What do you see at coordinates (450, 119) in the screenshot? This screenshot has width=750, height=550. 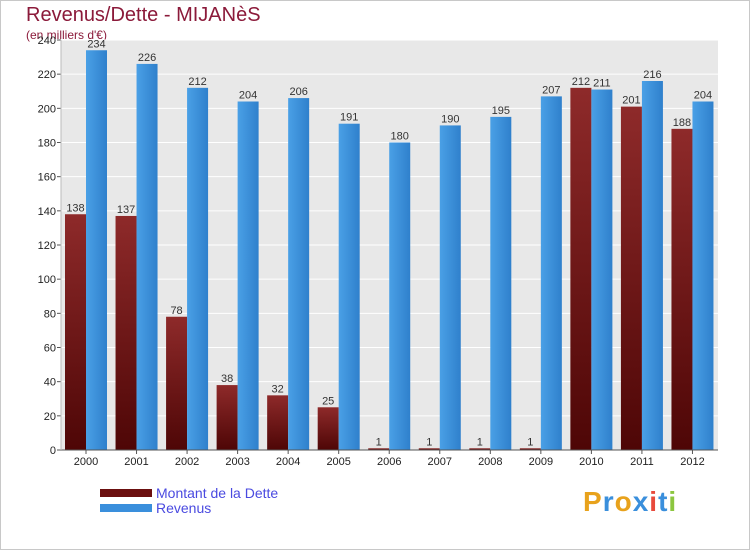 I see `data-label: 190` at bounding box center [450, 119].